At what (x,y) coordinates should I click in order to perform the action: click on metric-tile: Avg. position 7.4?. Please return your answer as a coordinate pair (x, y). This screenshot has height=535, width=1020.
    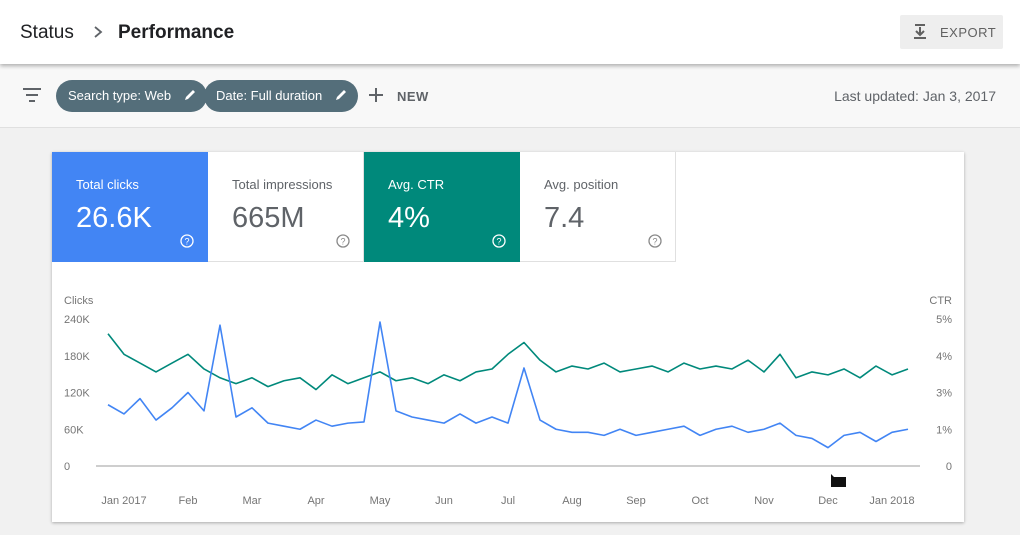
    Looking at the image, I should click on (598, 207).